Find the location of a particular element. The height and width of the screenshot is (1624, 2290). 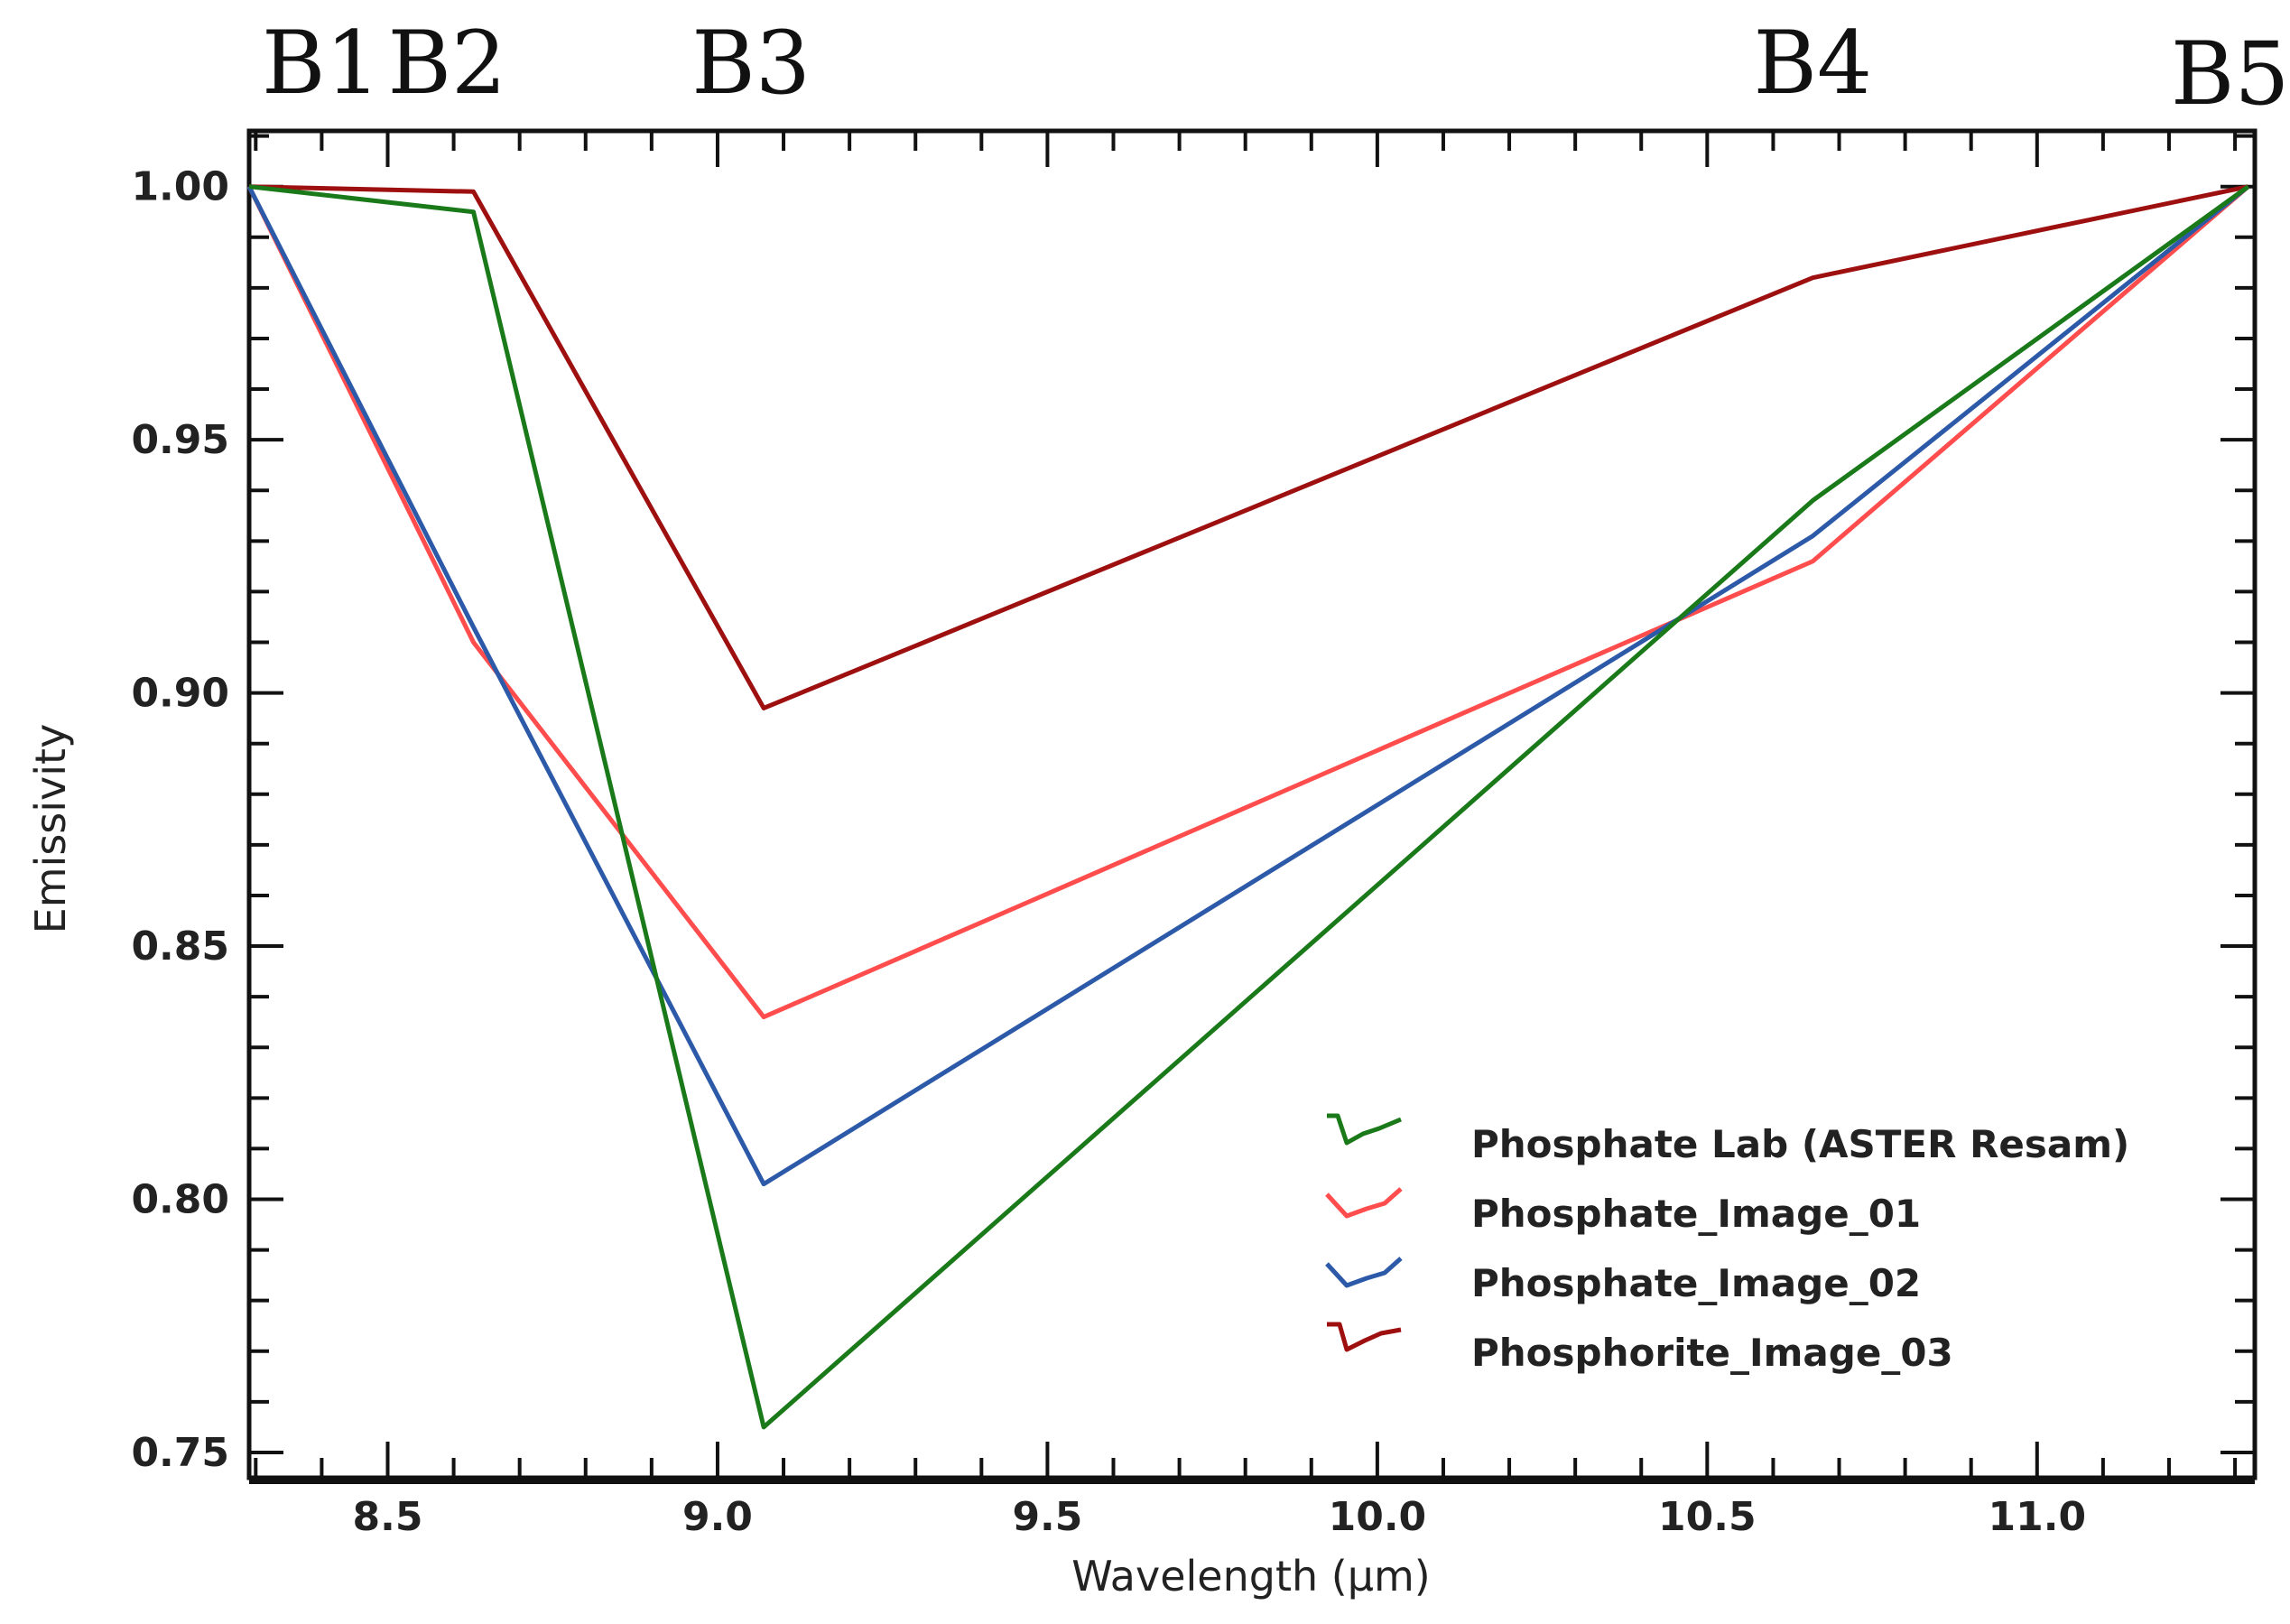

y-tick-label: 1.00 is located at coordinates (180, 187).